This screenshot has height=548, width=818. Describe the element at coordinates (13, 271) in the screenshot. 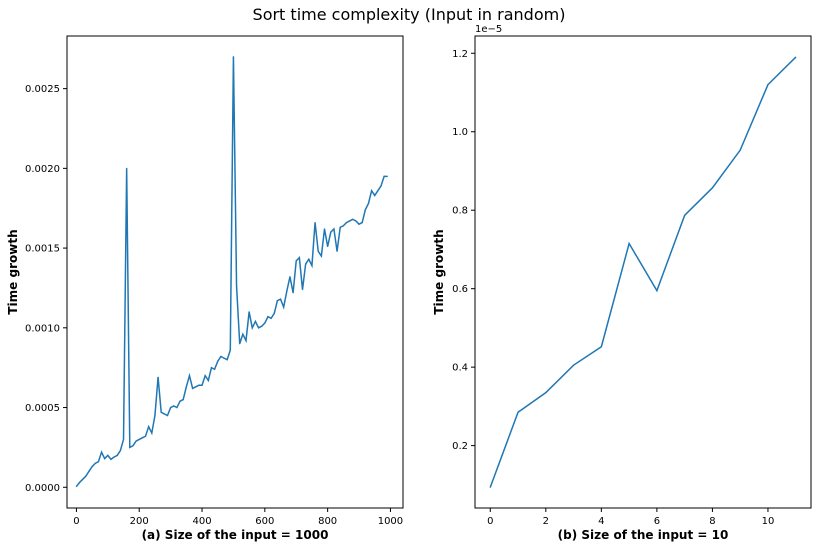

I see `y-axis-label-a: Time growth` at that location.